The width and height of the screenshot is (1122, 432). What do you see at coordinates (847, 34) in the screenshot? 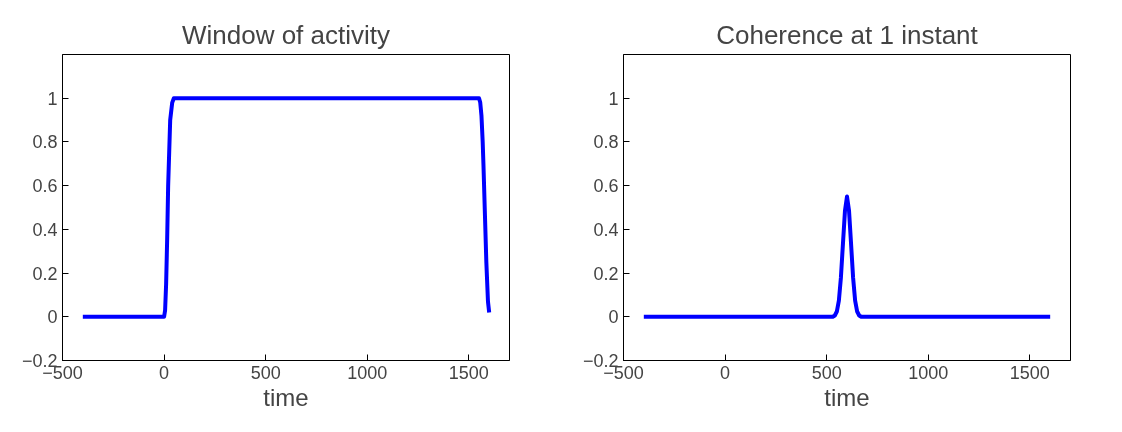
I see `chart-title: Coherence at 1 instant` at bounding box center [847, 34].